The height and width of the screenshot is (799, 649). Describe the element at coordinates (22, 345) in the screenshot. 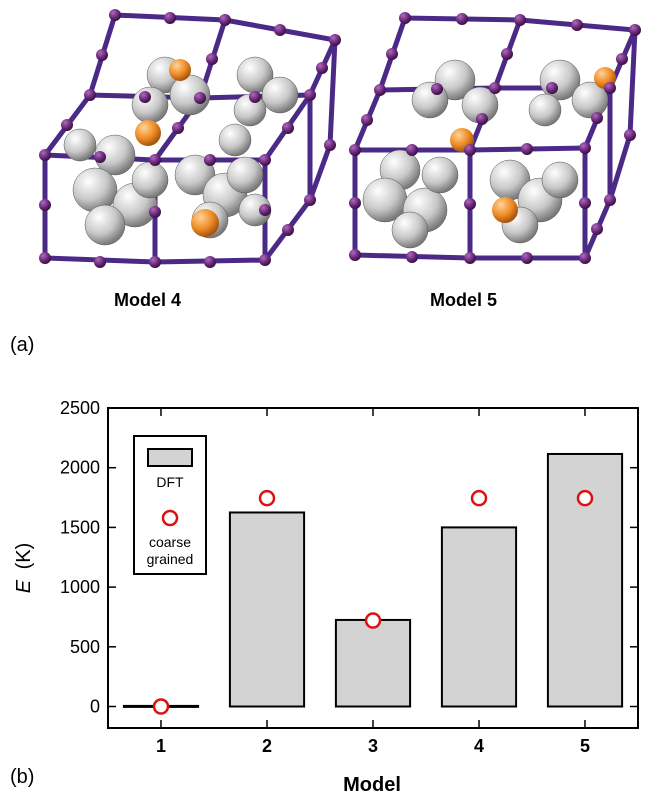

I see `panel-a-label: (a)` at that location.